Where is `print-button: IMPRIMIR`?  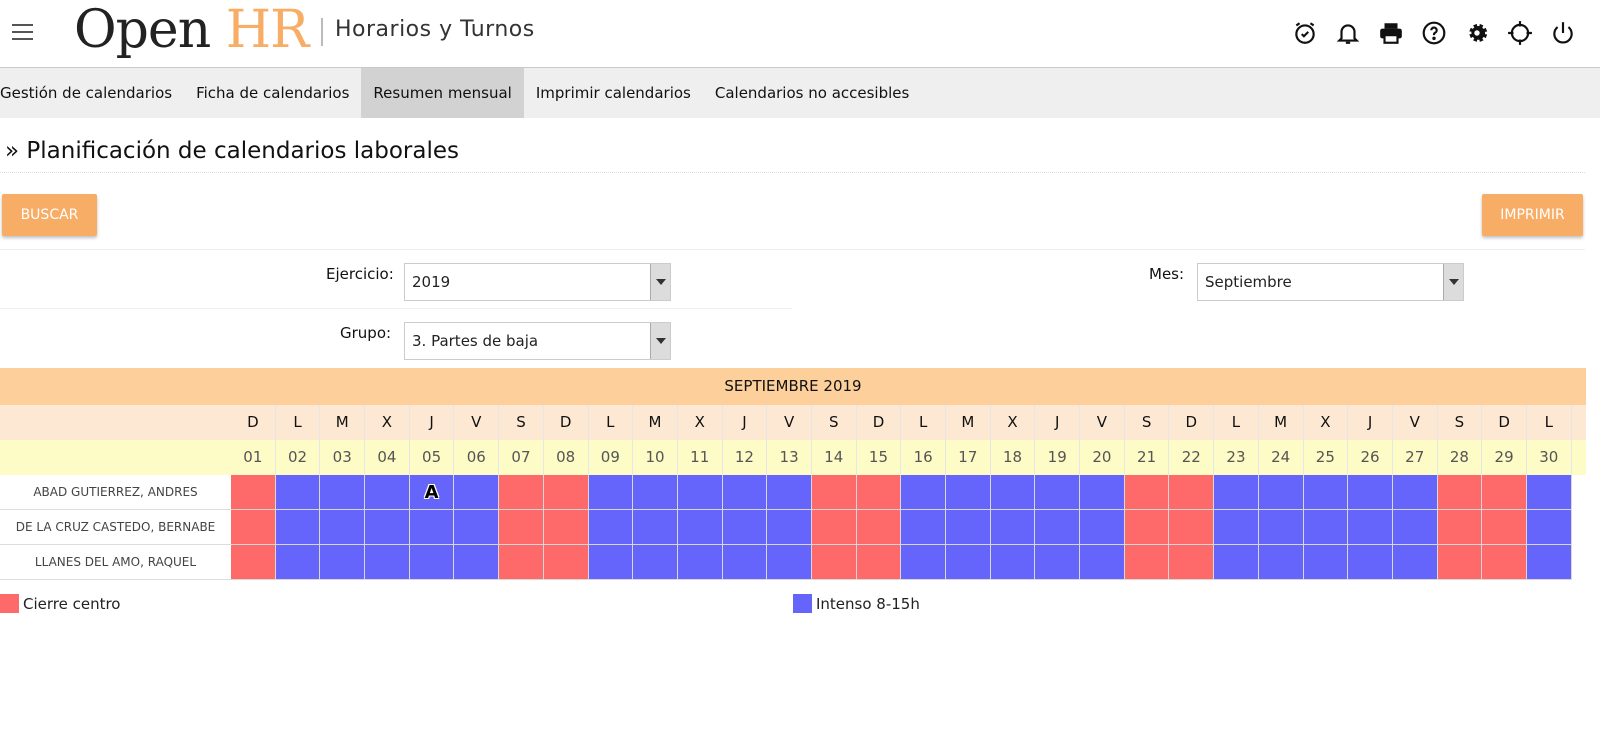 print-button: IMPRIMIR is located at coordinates (1532, 215).